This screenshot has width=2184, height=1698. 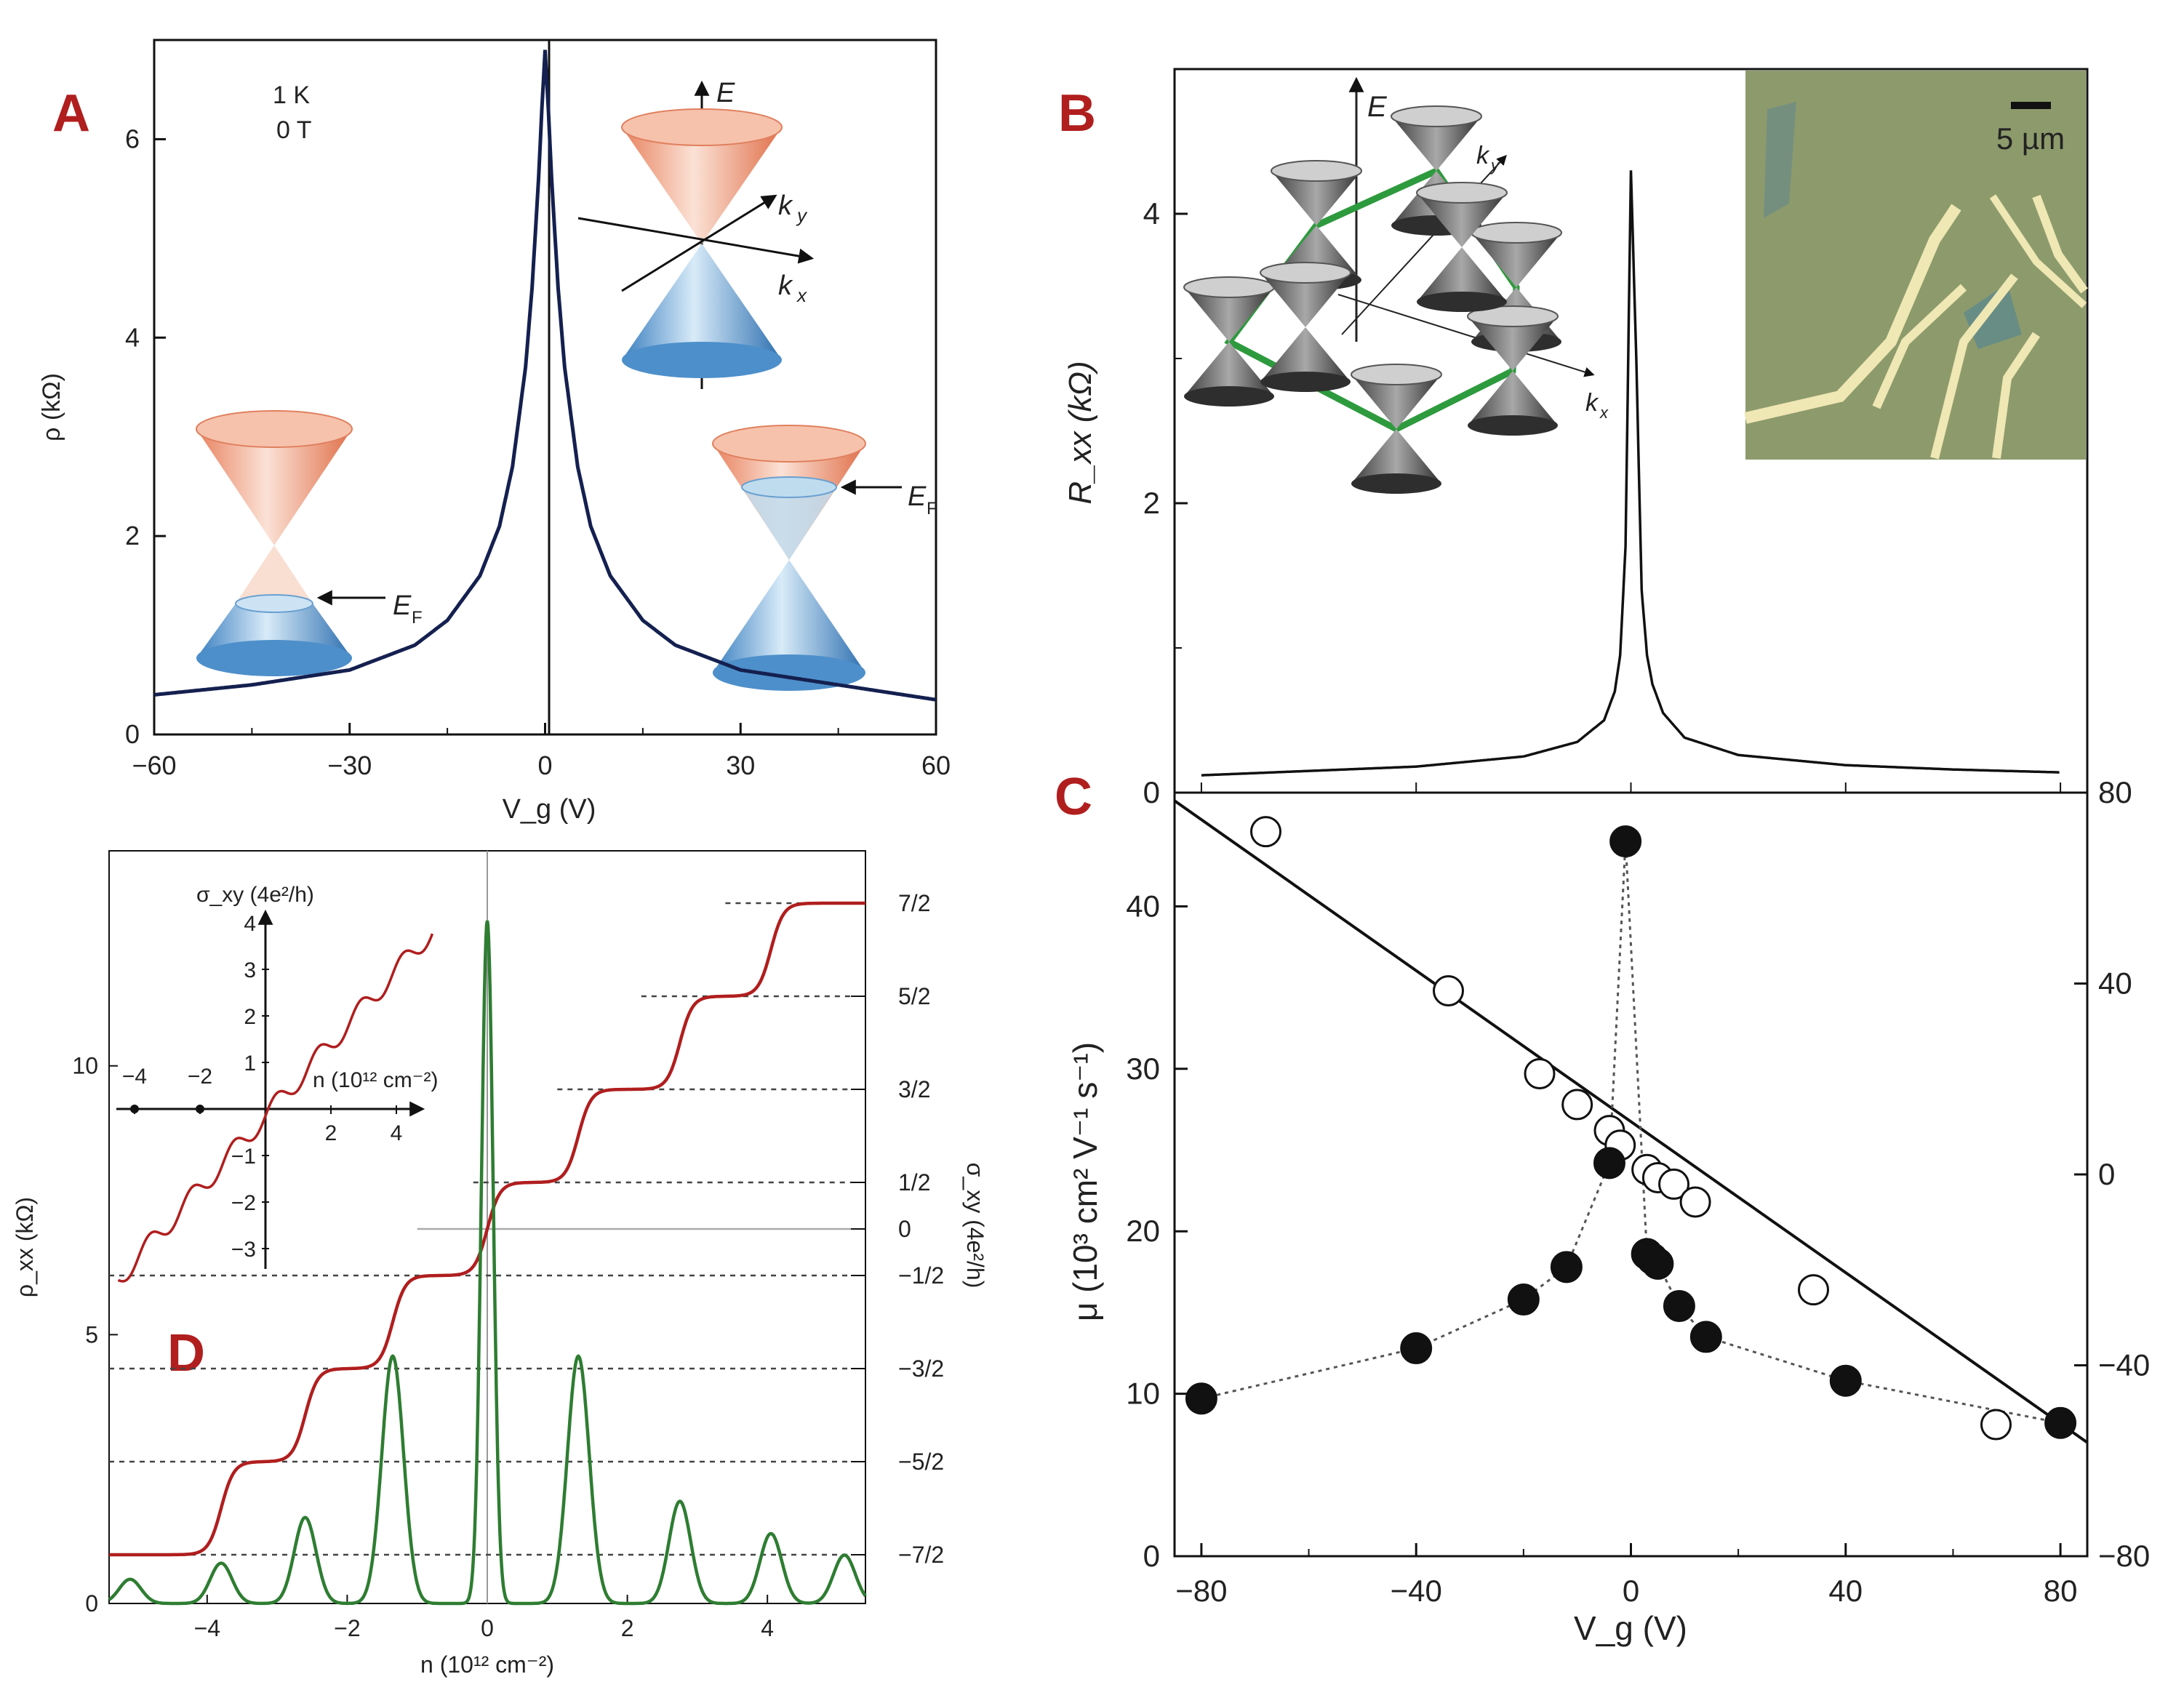 I want to click on panel-c-ytick-label: 30, so click(x=1143, y=1069).